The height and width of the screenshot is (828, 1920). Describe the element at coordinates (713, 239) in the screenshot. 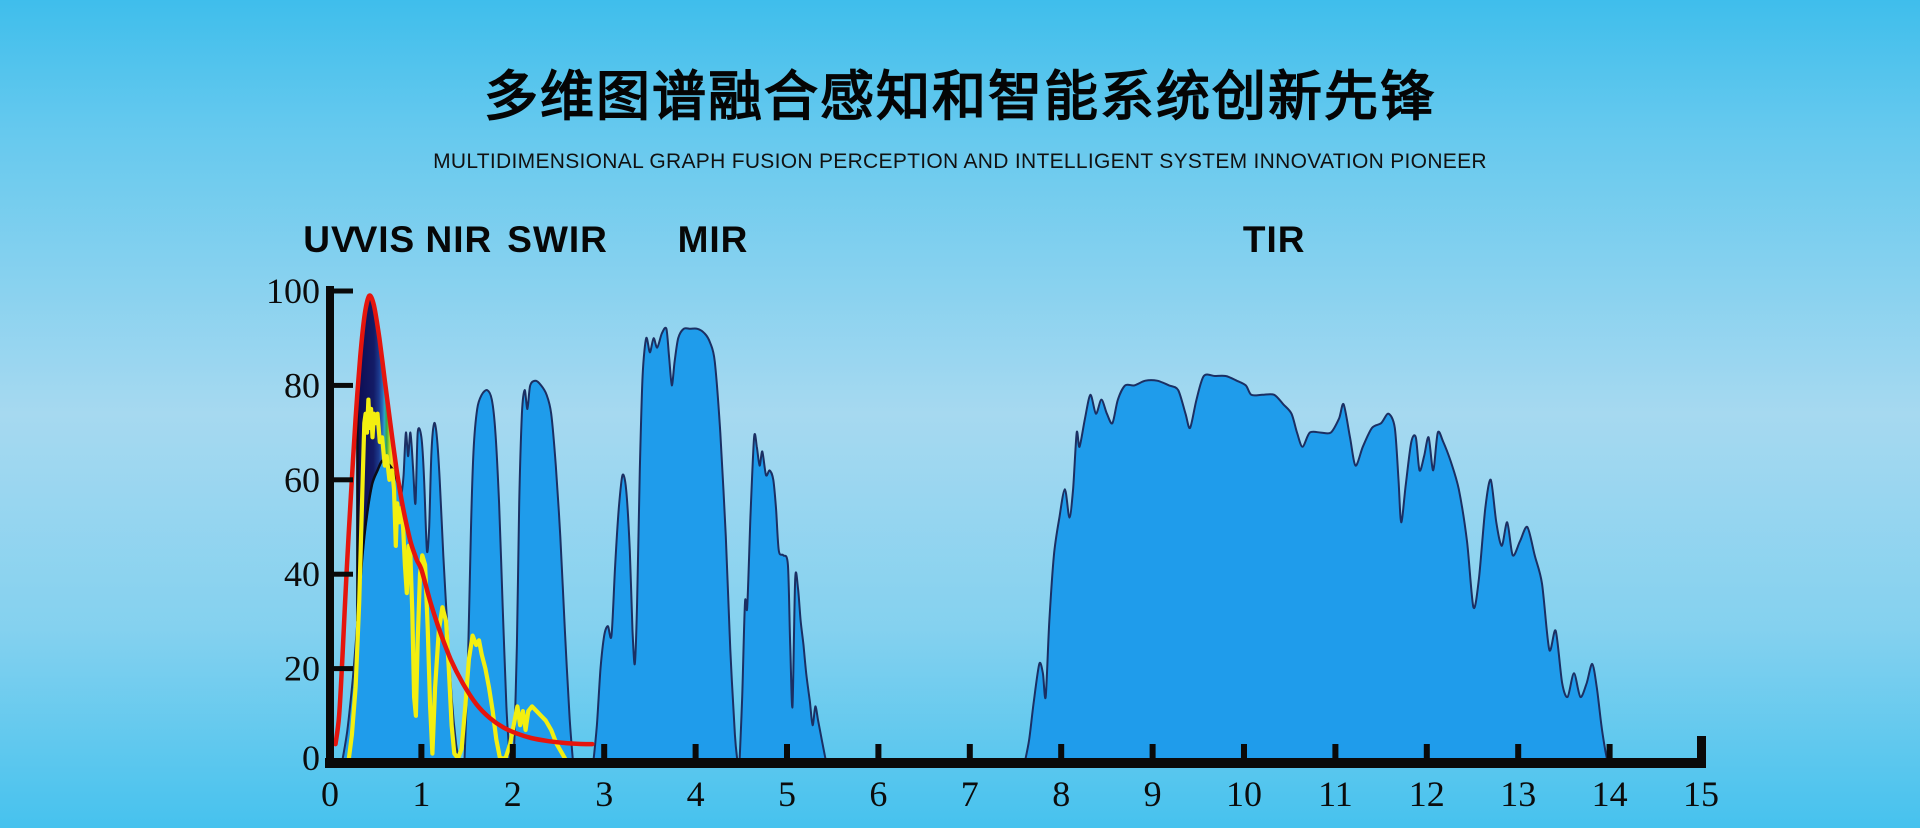

I see `band-label-mir: MIR` at that location.